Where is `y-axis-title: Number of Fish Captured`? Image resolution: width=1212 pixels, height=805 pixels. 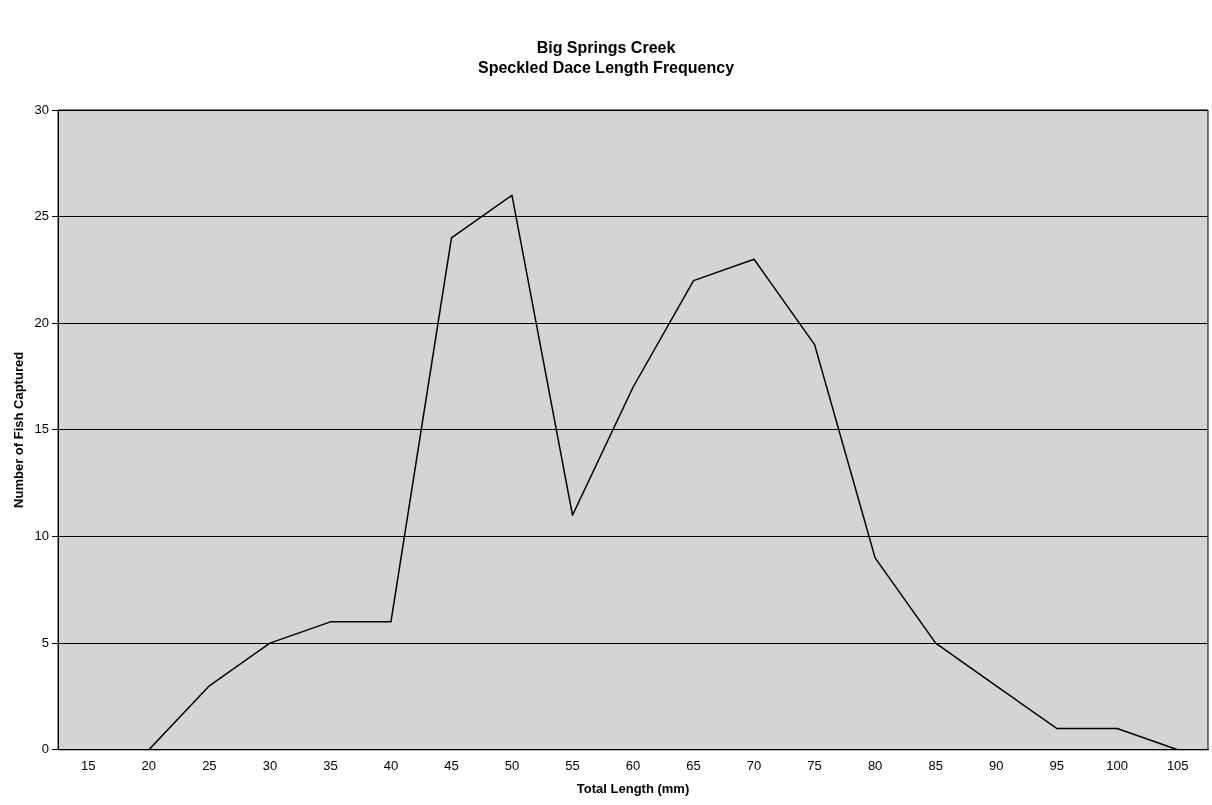 y-axis-title: Number of Fish Captured is located at coordinates (19, 429).